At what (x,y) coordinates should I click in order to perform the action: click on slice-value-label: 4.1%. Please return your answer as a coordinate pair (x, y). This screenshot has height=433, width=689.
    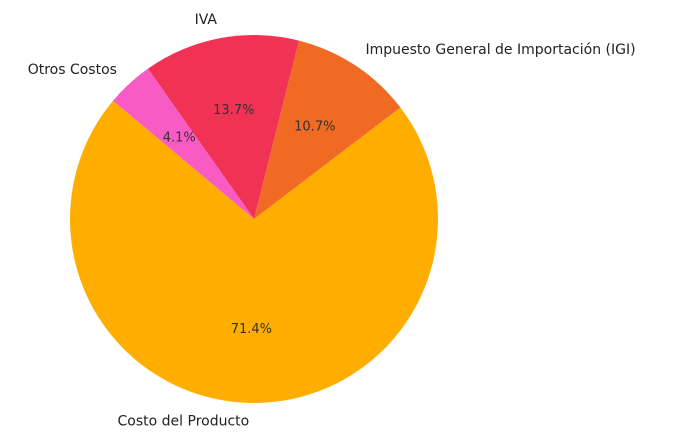
    Looking at the image, I should click on (179, 137).